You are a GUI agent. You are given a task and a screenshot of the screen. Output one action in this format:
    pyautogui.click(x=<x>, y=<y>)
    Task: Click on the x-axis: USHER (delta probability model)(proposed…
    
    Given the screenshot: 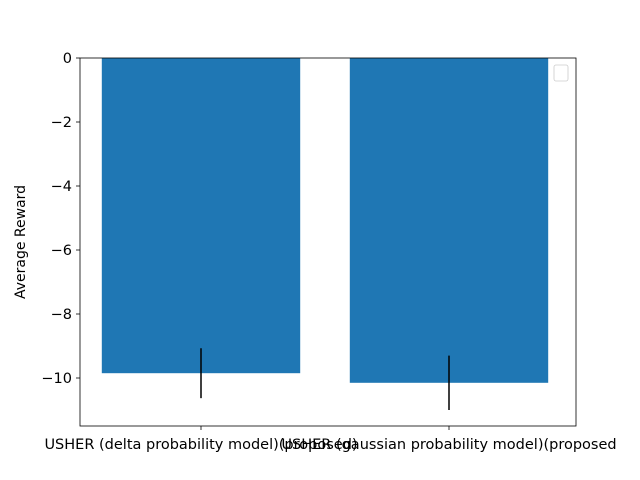 What is the action you would take?
    pyautogui.click(x=330, y=439)
    